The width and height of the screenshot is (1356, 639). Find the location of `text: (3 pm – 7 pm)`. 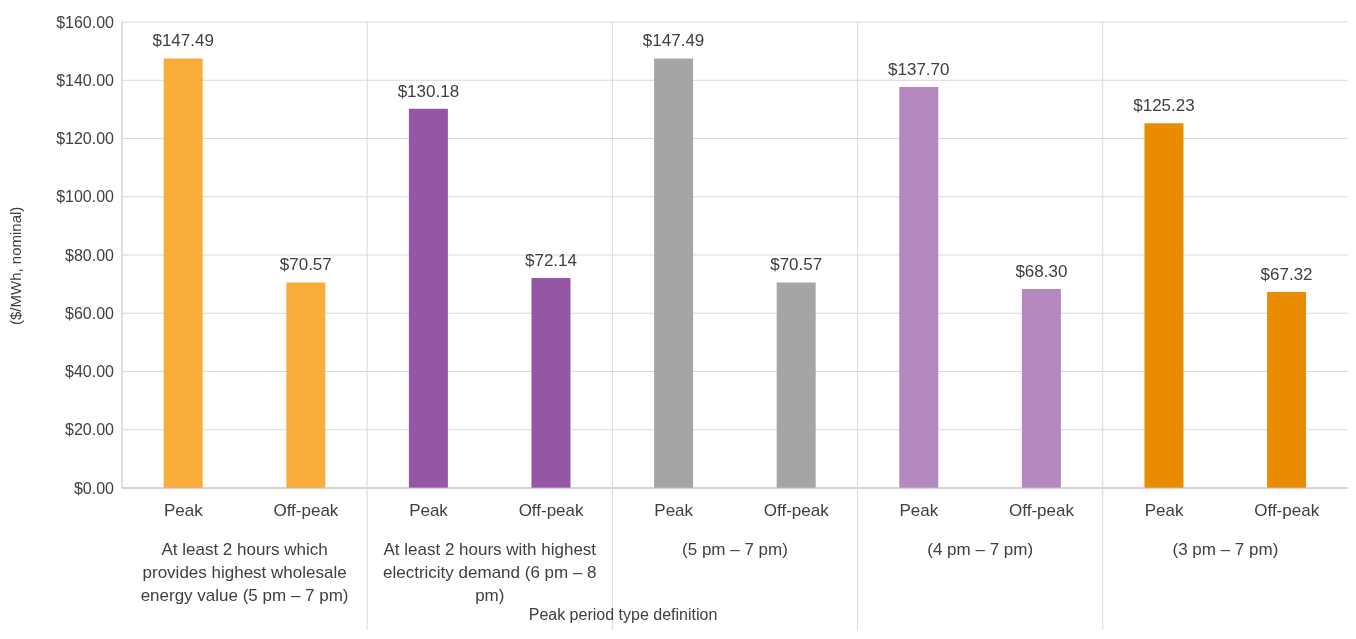

text: (3 pm – 7 pm) is located at coordinates (1225, 550).